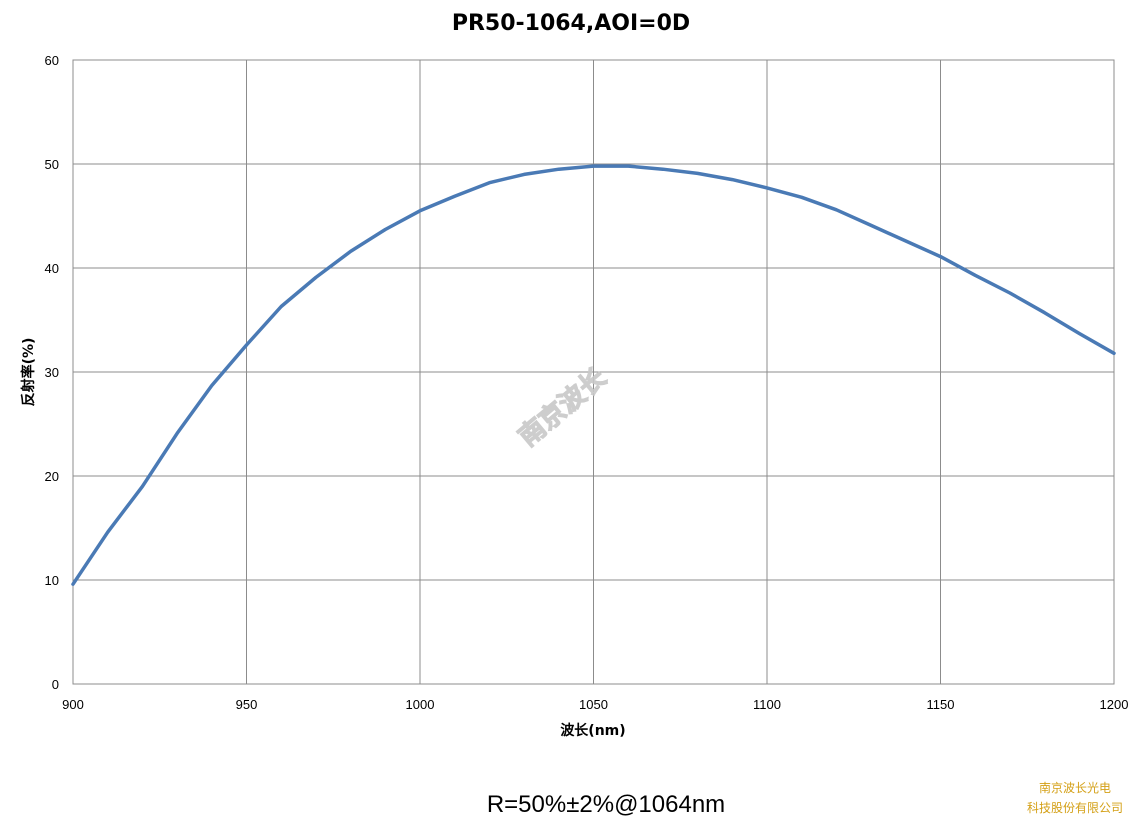 The image size is (1137, 821). I want to click on company-name-line2: 科技股份有限公司, so click(1075, 808).